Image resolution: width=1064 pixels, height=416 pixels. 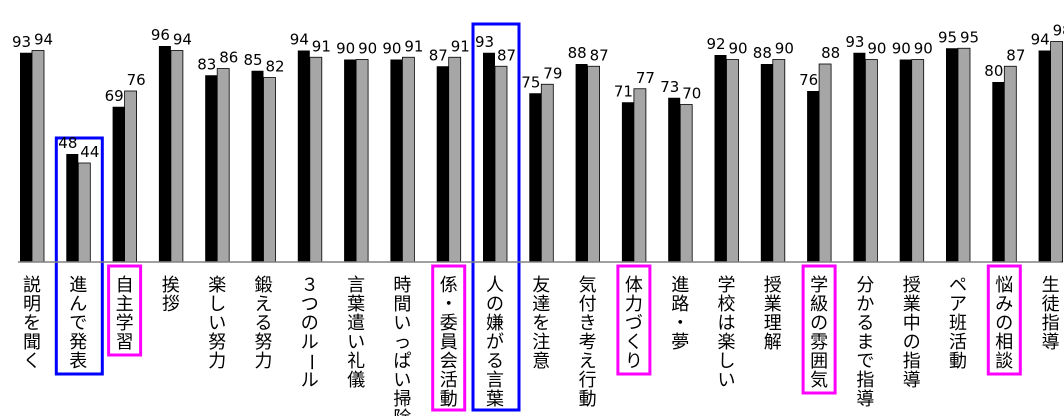 What do you see at coordinates (495, 323) in the screenshot?
I see `category-char: 嫌` at bounding box center [495, 323].